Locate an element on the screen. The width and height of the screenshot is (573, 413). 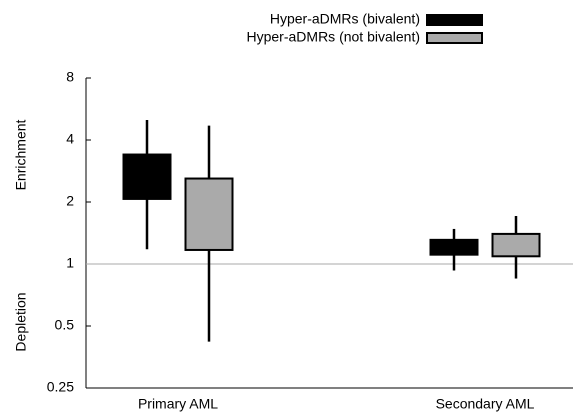
legend-label: Hyper-aDMRs (bivalent) is located at coordinates (345, 19).